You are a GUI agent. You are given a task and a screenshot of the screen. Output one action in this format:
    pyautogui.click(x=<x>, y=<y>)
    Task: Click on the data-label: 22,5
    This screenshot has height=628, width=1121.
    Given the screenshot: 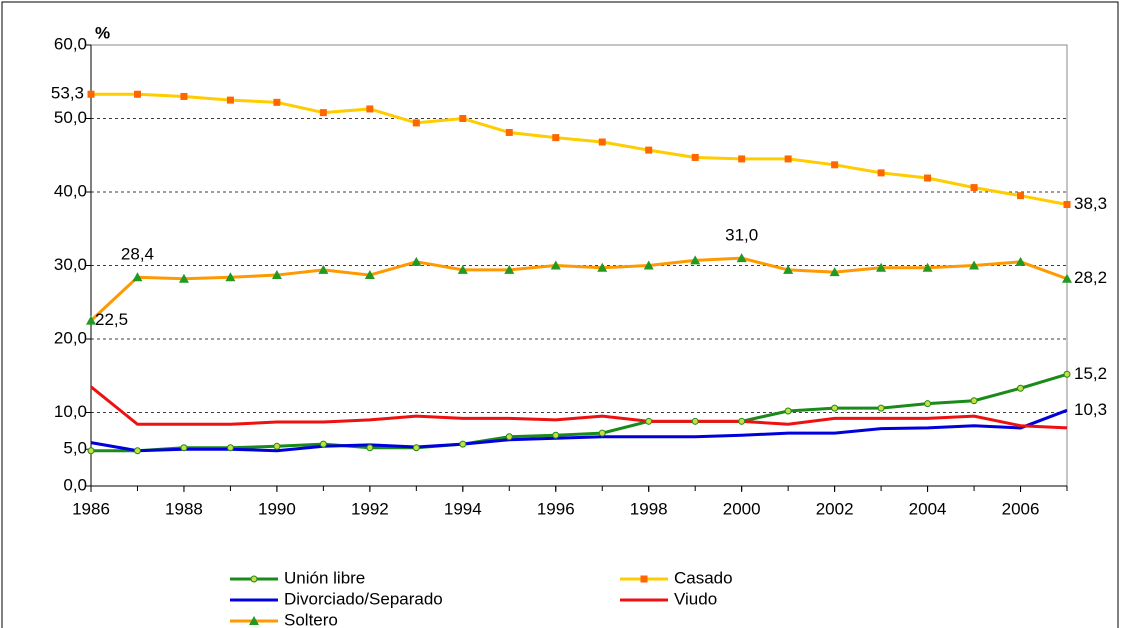 What is the action you would take?
    pyautogui.click(x=111, y=319)
    